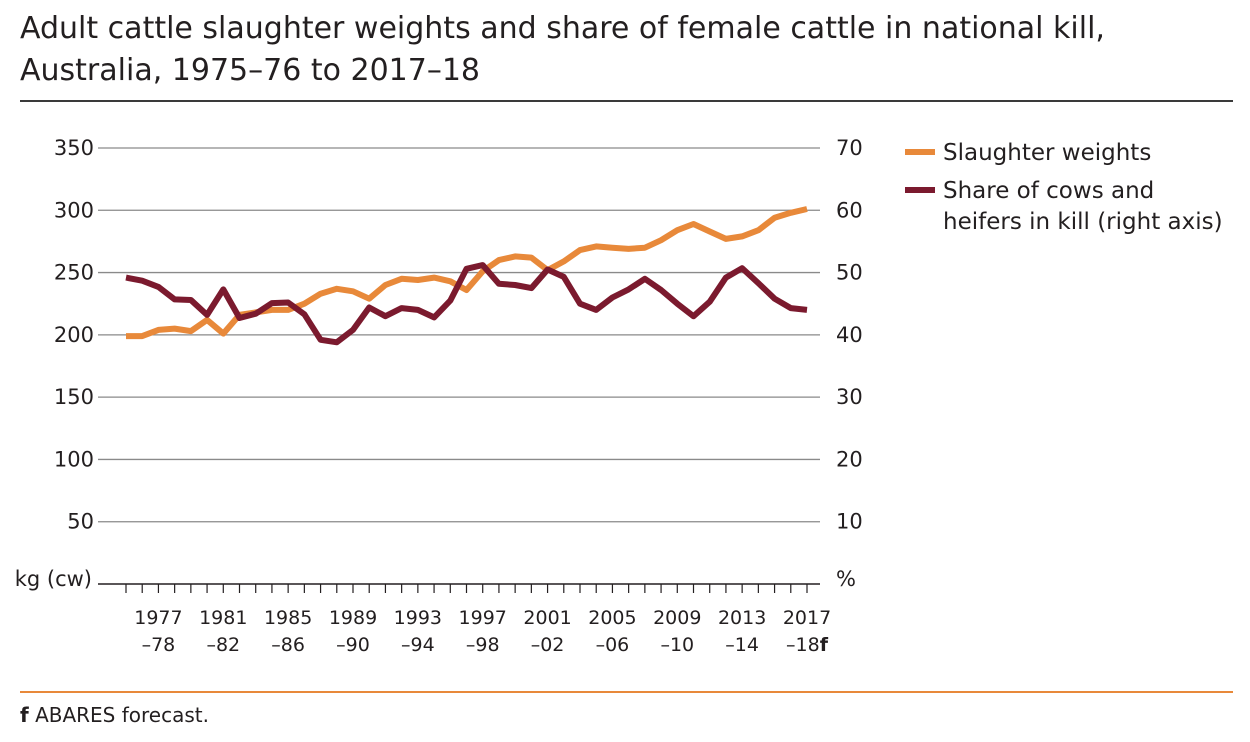  Describe the element at coordinates (74, 459) in the screenshot. I see `y-left-tick-label: 100` at that location.